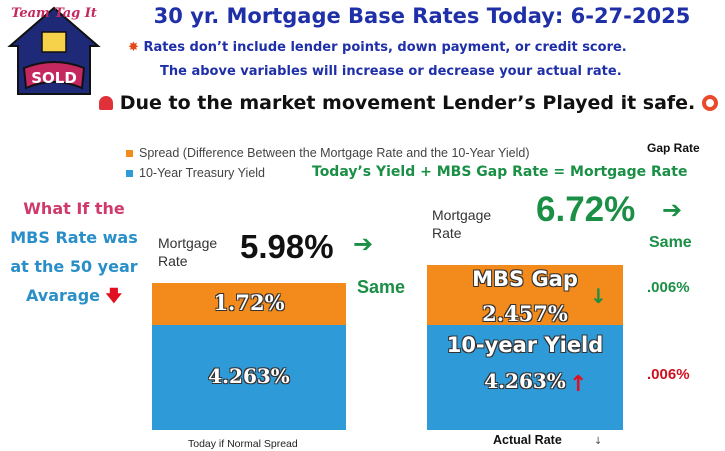 The width and height of the screenshot is (725, 451). I want to click on legend-swatch-treasury, so click(129, 173).